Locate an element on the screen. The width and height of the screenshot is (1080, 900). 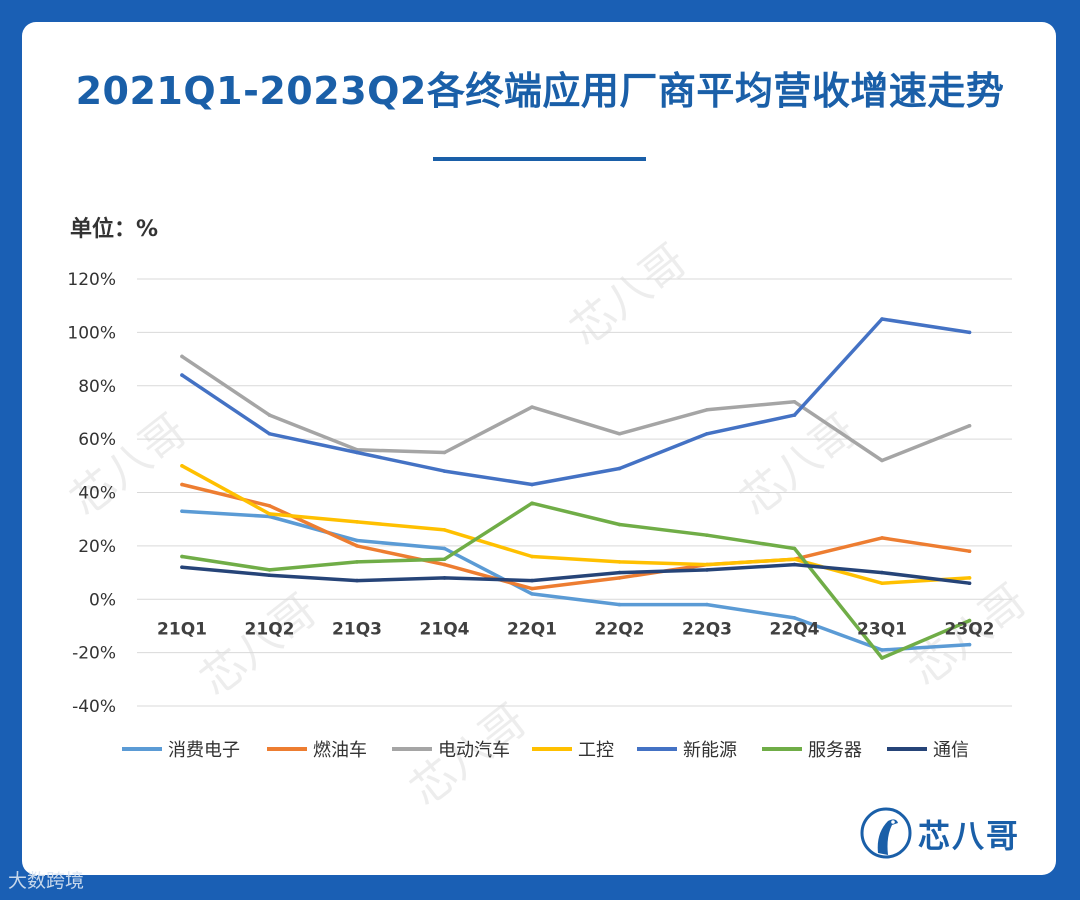
y-axis-ticks: -40% -20% 0% 20% 40% 60% 80% 100% 120% is located at coordinates (91, 493).